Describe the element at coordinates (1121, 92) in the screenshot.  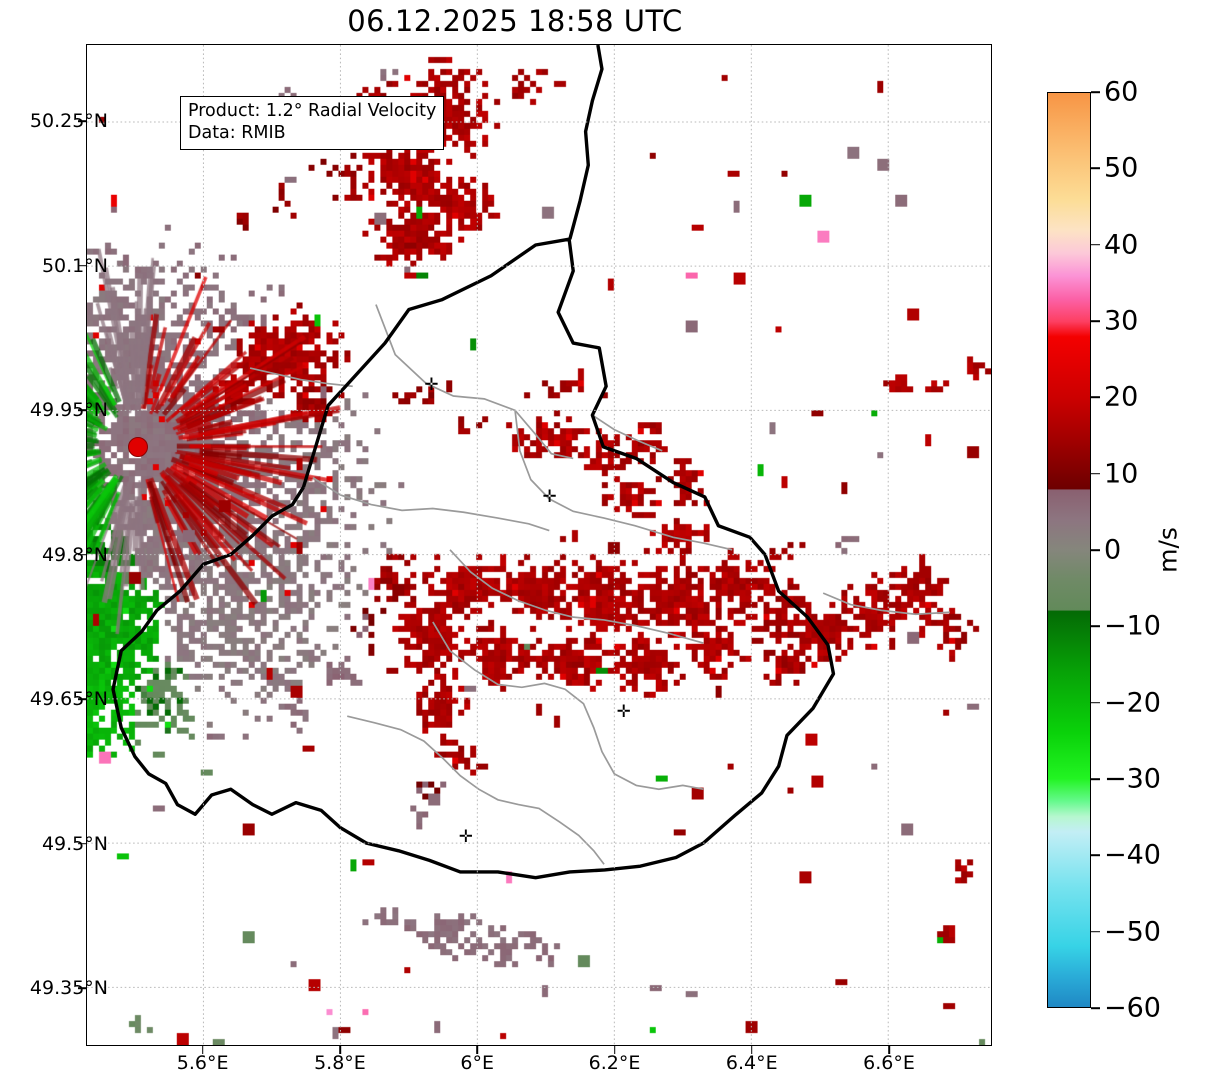
I see `colorbar-tick-label: 60` at that location.